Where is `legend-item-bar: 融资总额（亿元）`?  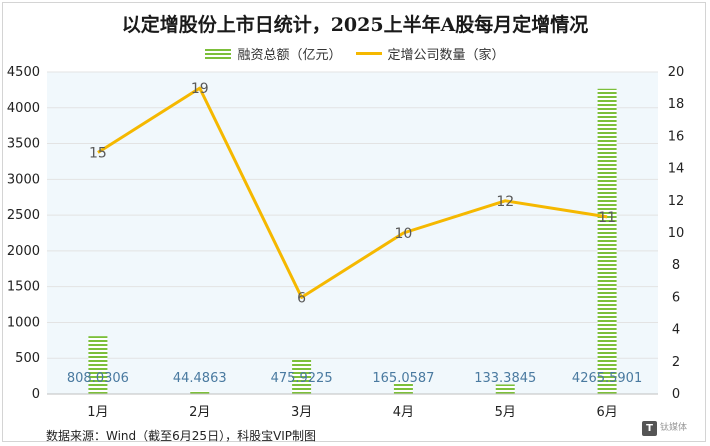
legend-item-bar: 融资总额（亿元） is located at coordinates (273, 53).